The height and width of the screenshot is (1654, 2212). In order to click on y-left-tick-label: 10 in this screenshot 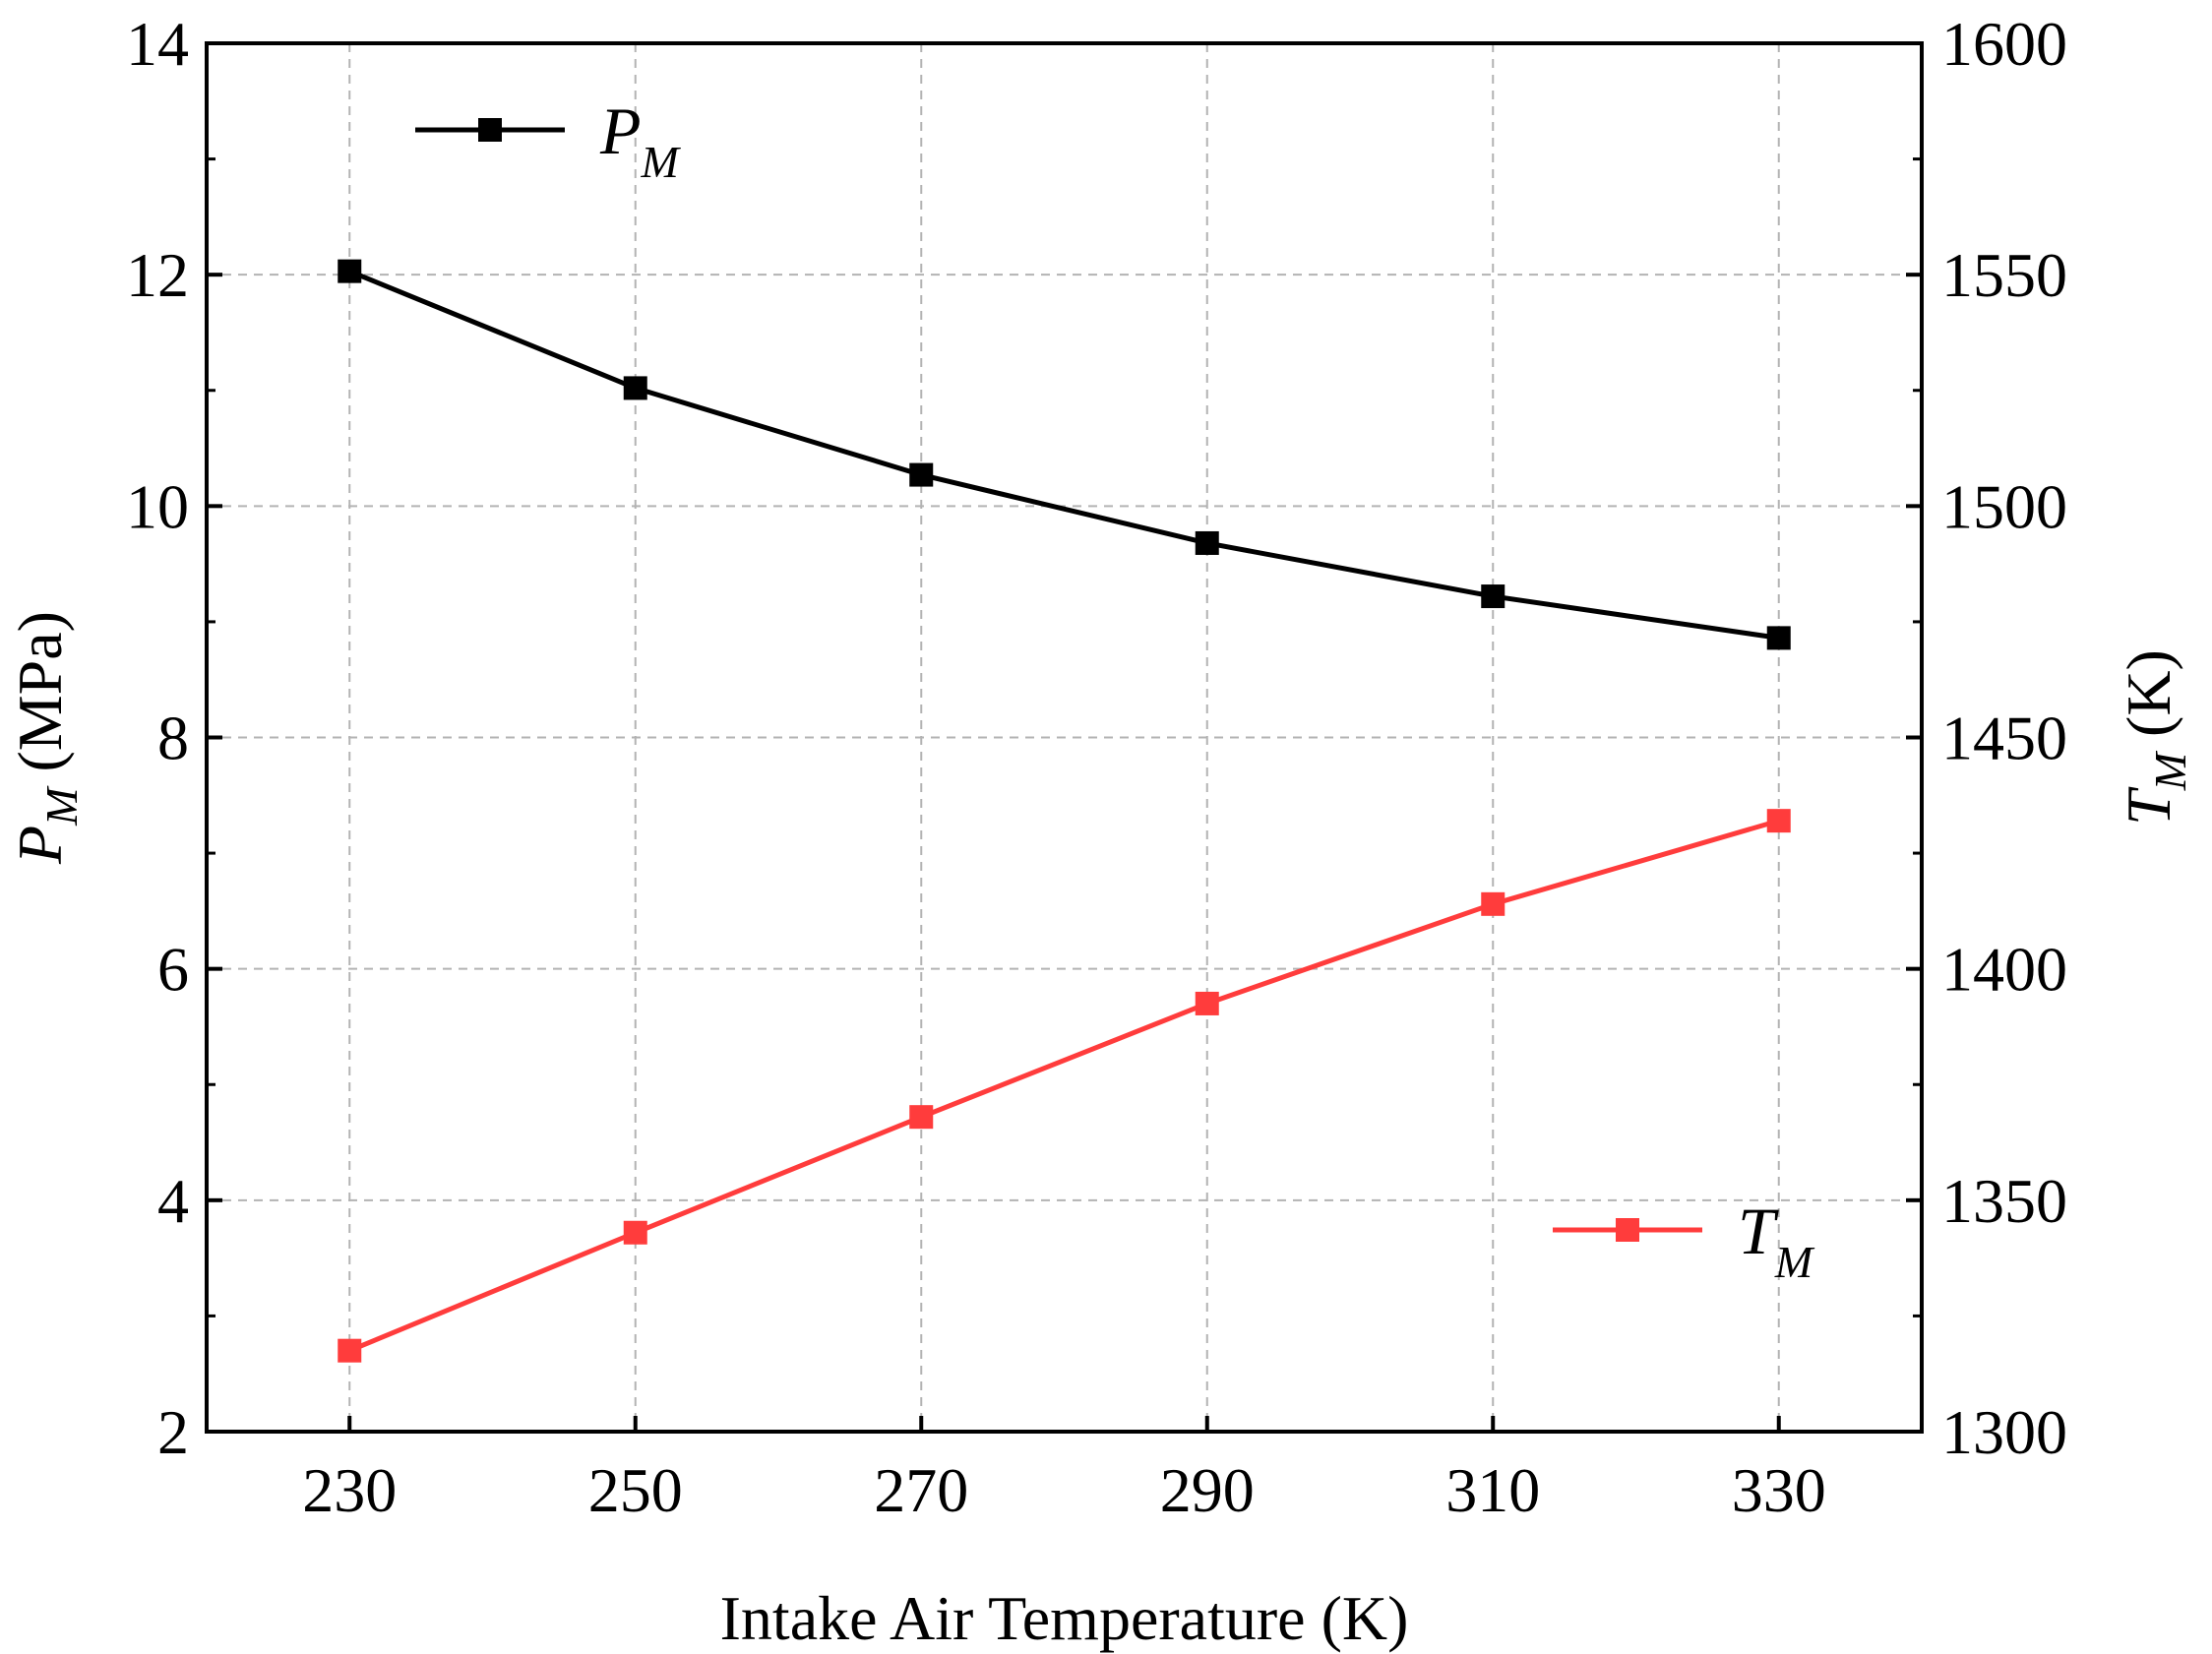, I will do `click(157, 506)`.